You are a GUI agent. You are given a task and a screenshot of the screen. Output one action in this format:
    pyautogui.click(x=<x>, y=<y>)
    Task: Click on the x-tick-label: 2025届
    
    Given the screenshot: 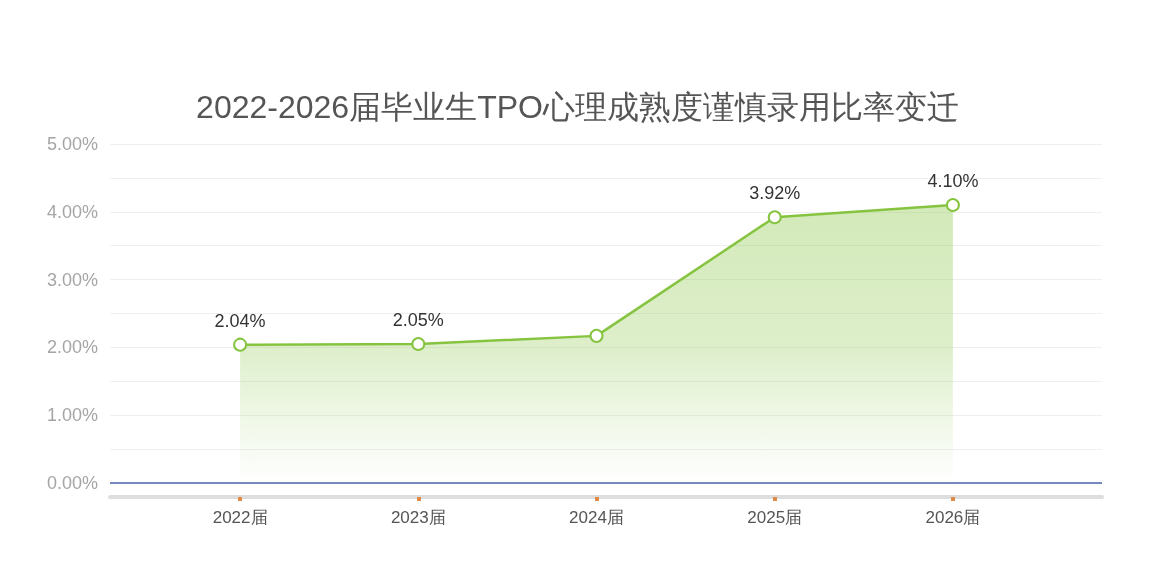 What is the action you would take?
    pyautogui.click(x=775, y=517)
    